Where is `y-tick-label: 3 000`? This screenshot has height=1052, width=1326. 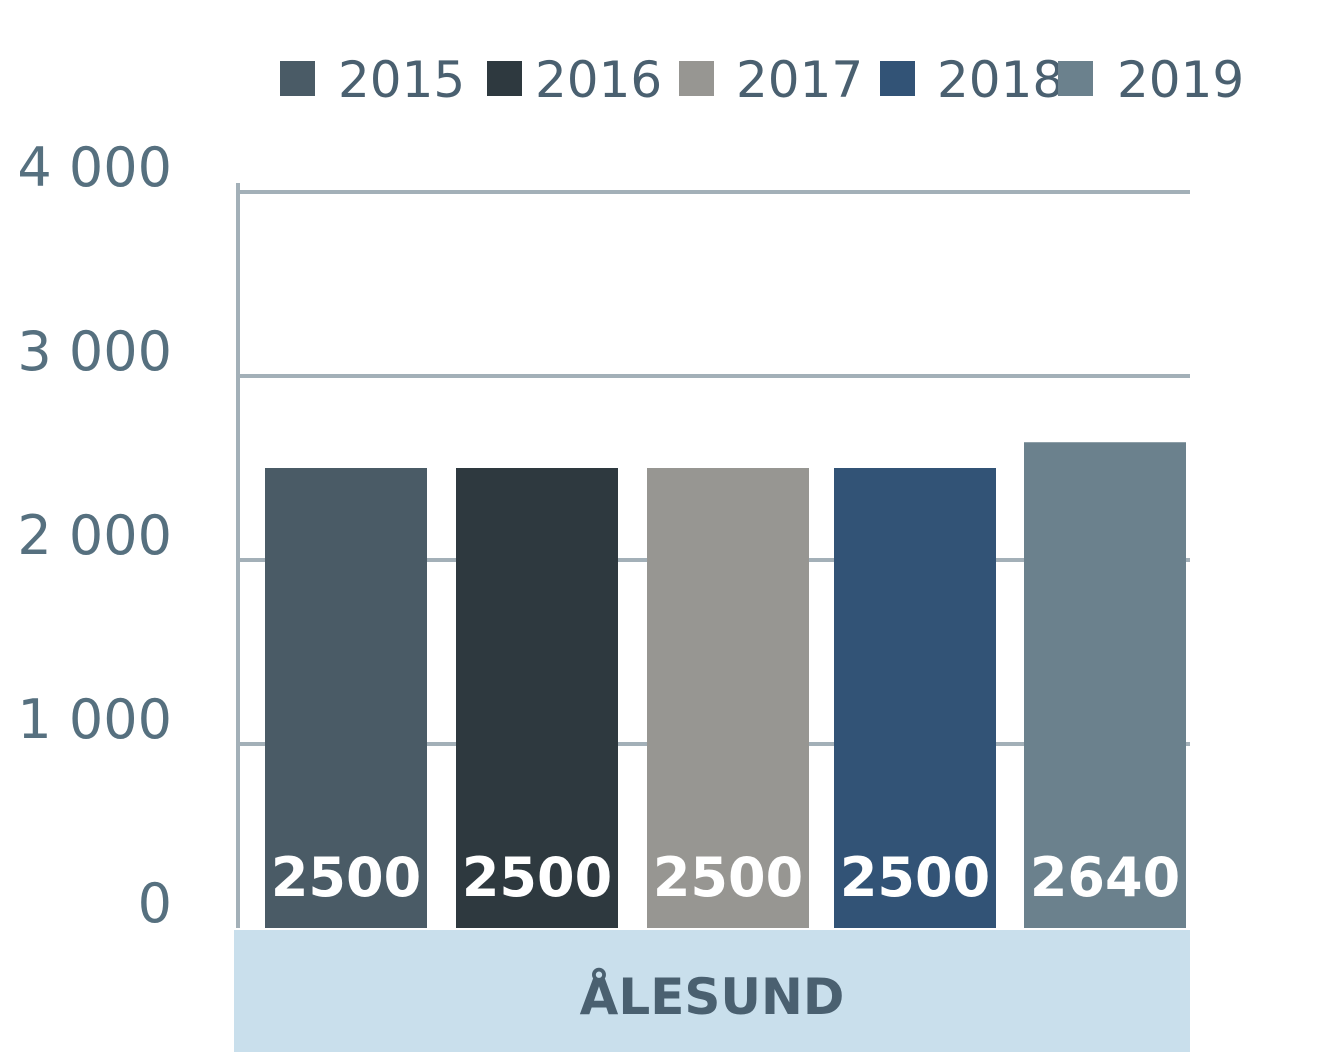 y-tick-label: 3 000 is located at coordinates (94, 351).